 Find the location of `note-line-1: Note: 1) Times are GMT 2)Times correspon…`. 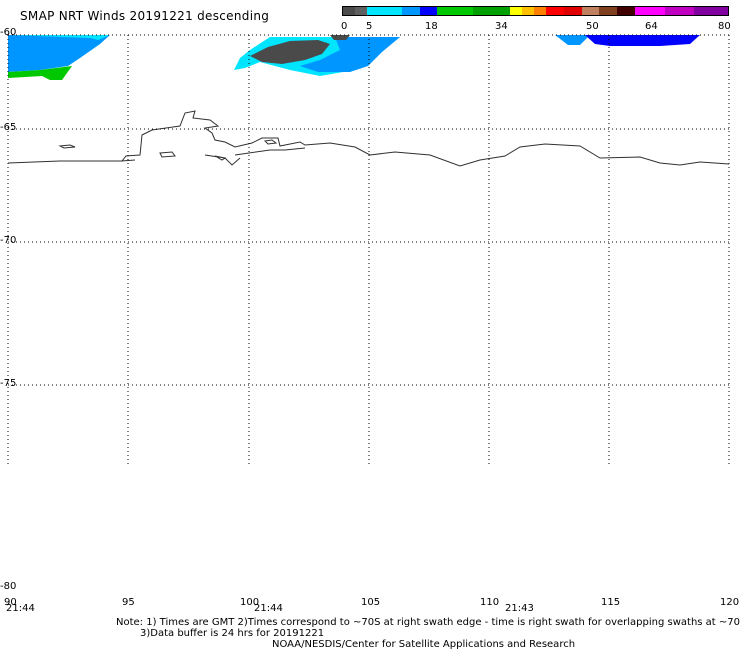

note-line-1: Note: 1) Times are GMT 2)Times correspon… is located at coordinates (428, 622).